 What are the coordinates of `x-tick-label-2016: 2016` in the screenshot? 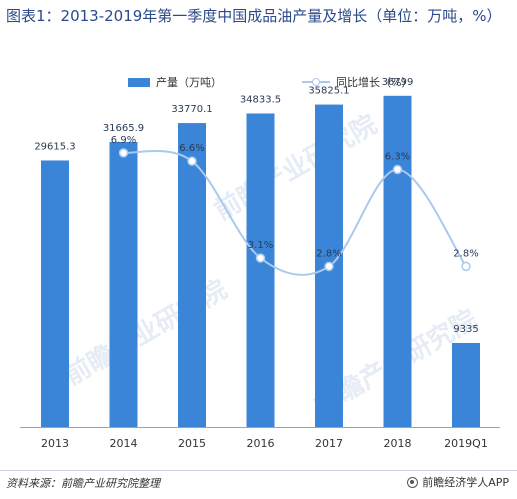 It's located at (261, 443).